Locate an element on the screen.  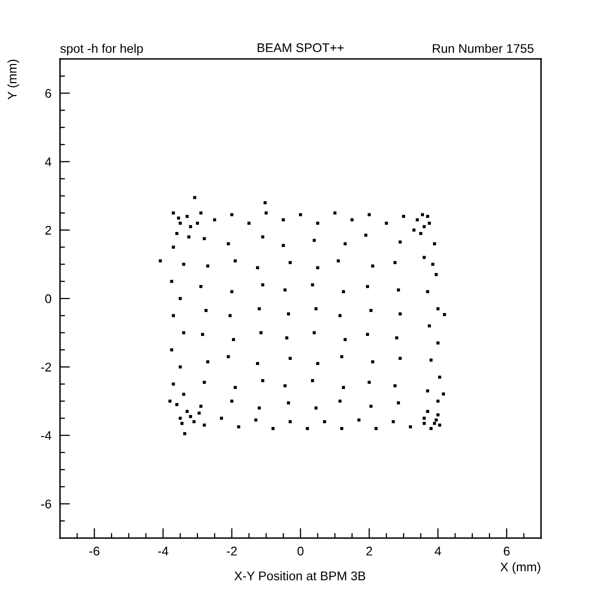
y-tick-label: 4 is located at coordinates (48, 162).